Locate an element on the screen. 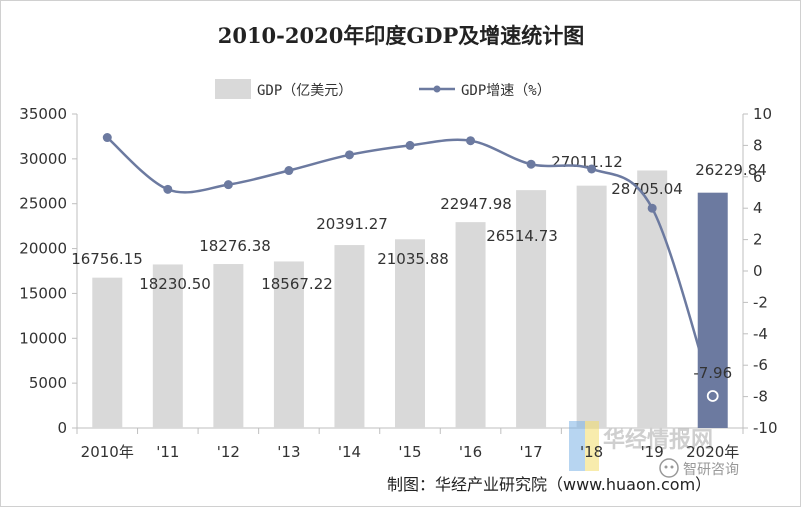 The image size is (801, 508). y-right-tick-label: -10 is located at coordinates (765, 428).